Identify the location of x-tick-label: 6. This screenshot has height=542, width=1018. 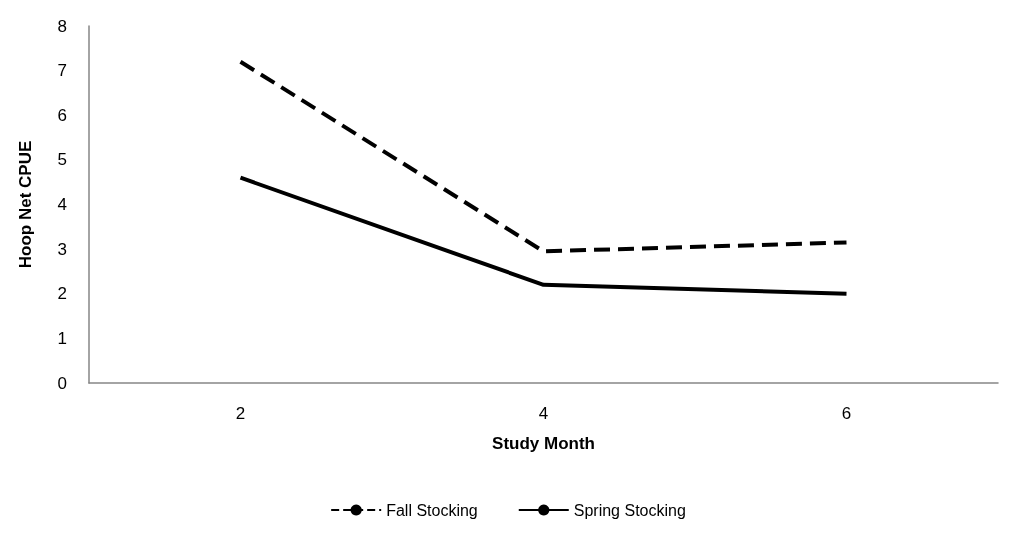
(846, 413).